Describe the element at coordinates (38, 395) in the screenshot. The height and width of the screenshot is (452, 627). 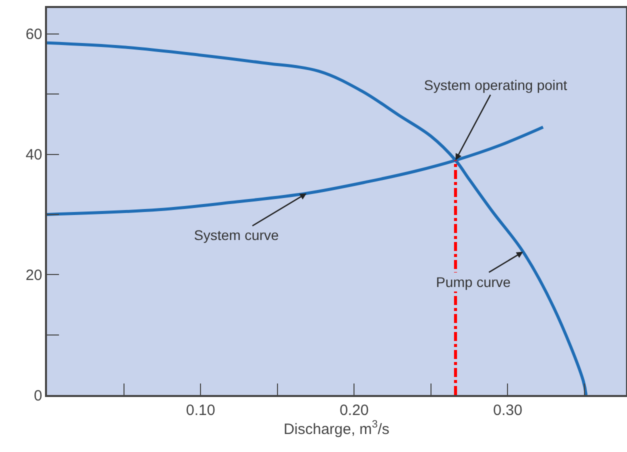
I see `y-tick-label: 0` at that location.